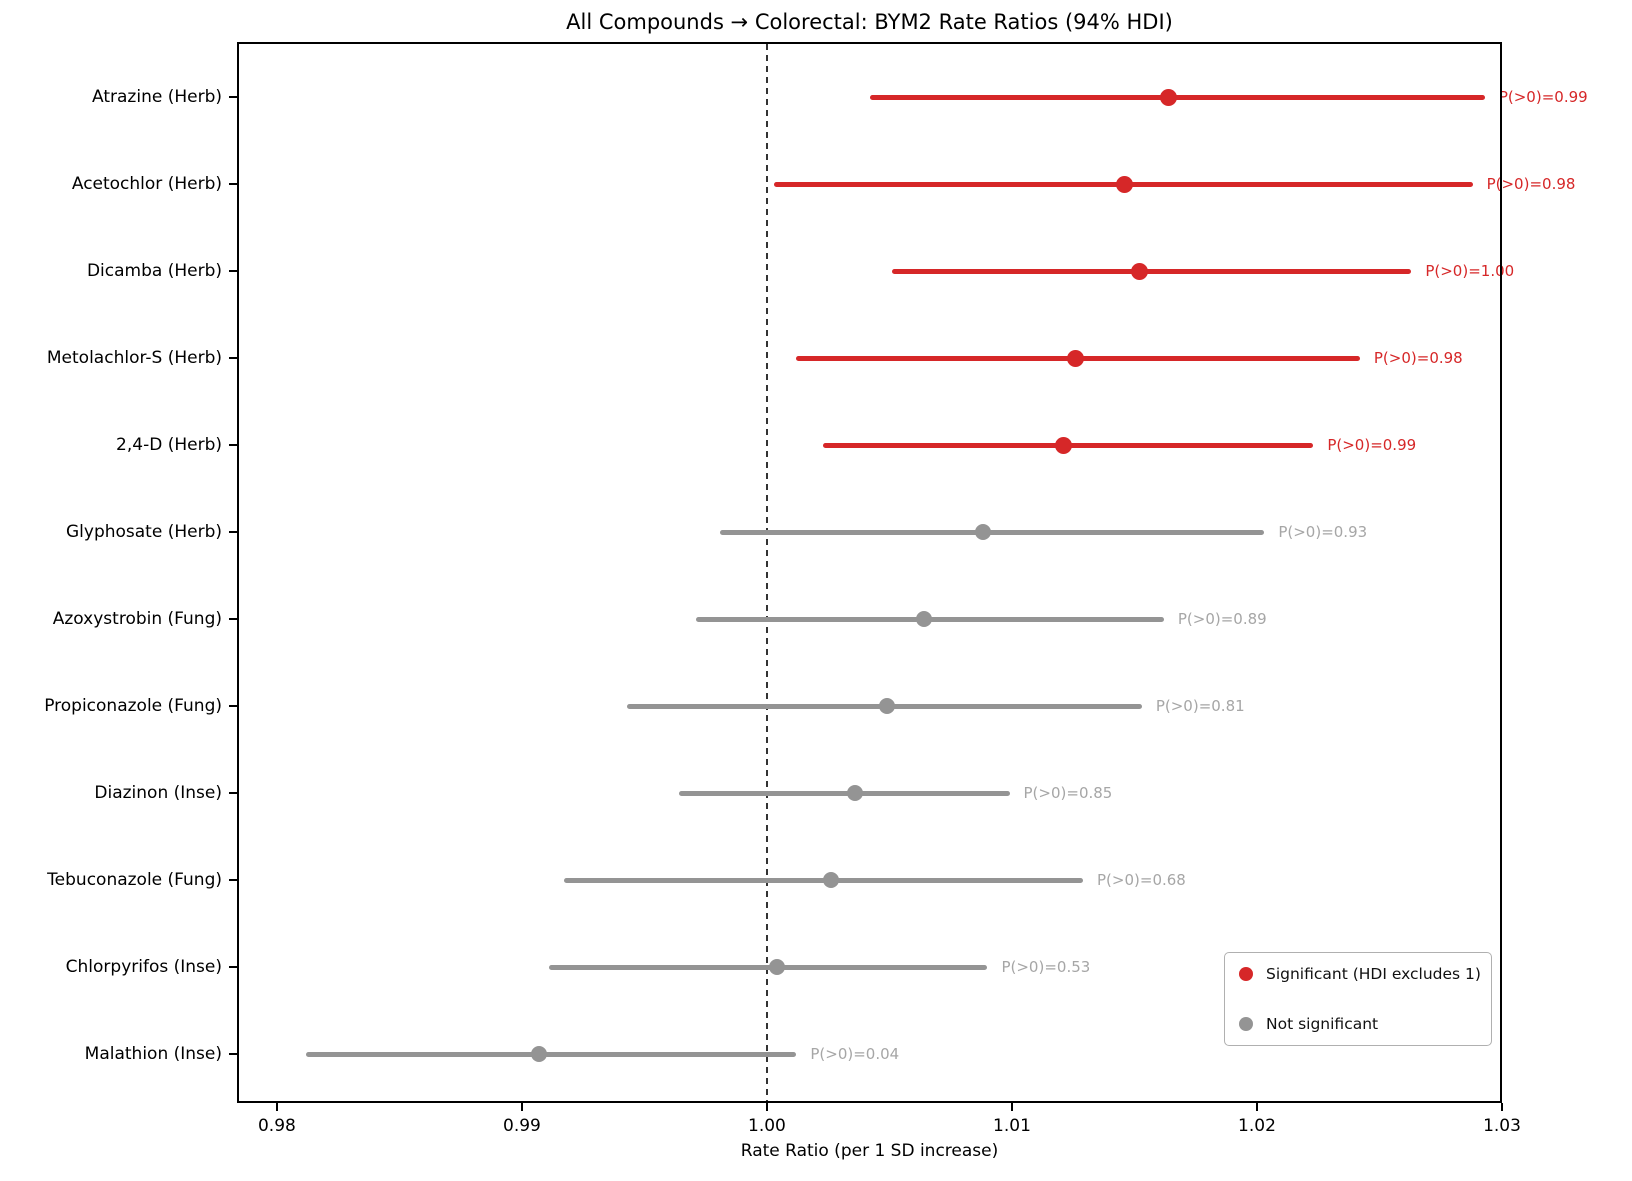 This screenshot has height=1181, width=1632. What do you see at coordinates (1046, 967) in the screenshot?
I see `probability-annotation: P(>0)=0.53` at bounding box center [1046, 967].